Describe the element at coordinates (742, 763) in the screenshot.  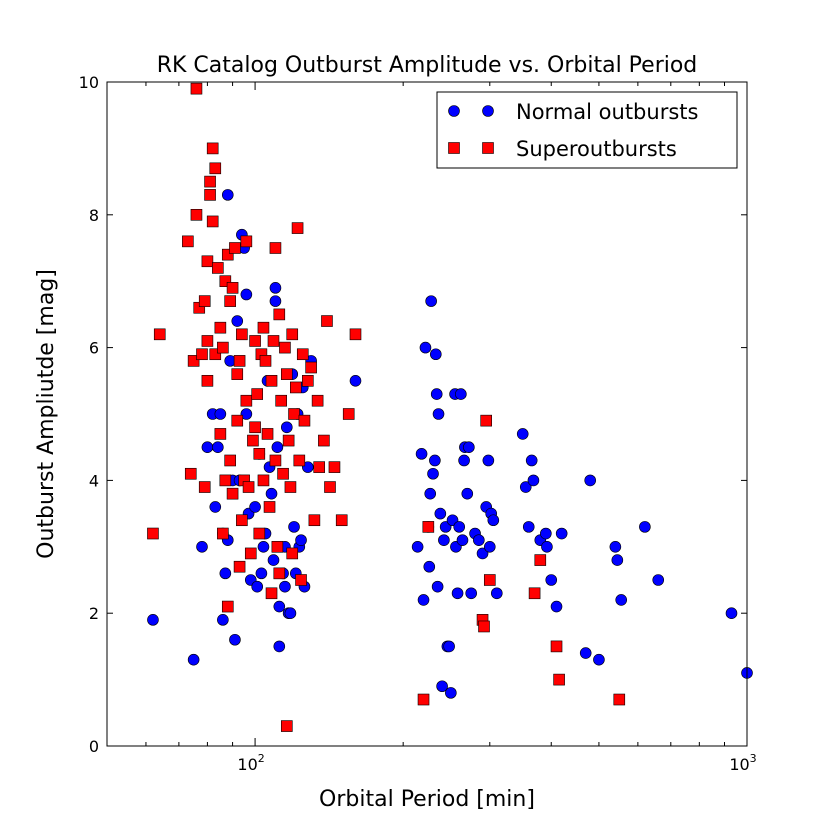
I see `x-tick-label: 10³` at that location.